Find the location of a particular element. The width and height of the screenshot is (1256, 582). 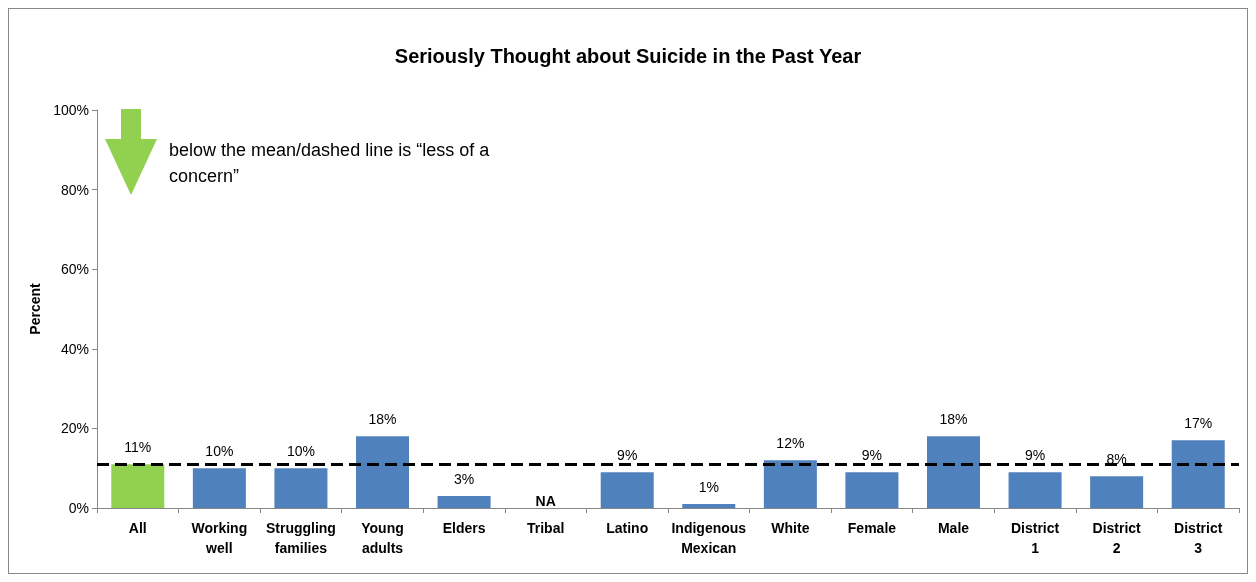

y-tick-label: 80% is located at coordinates (74, 189).